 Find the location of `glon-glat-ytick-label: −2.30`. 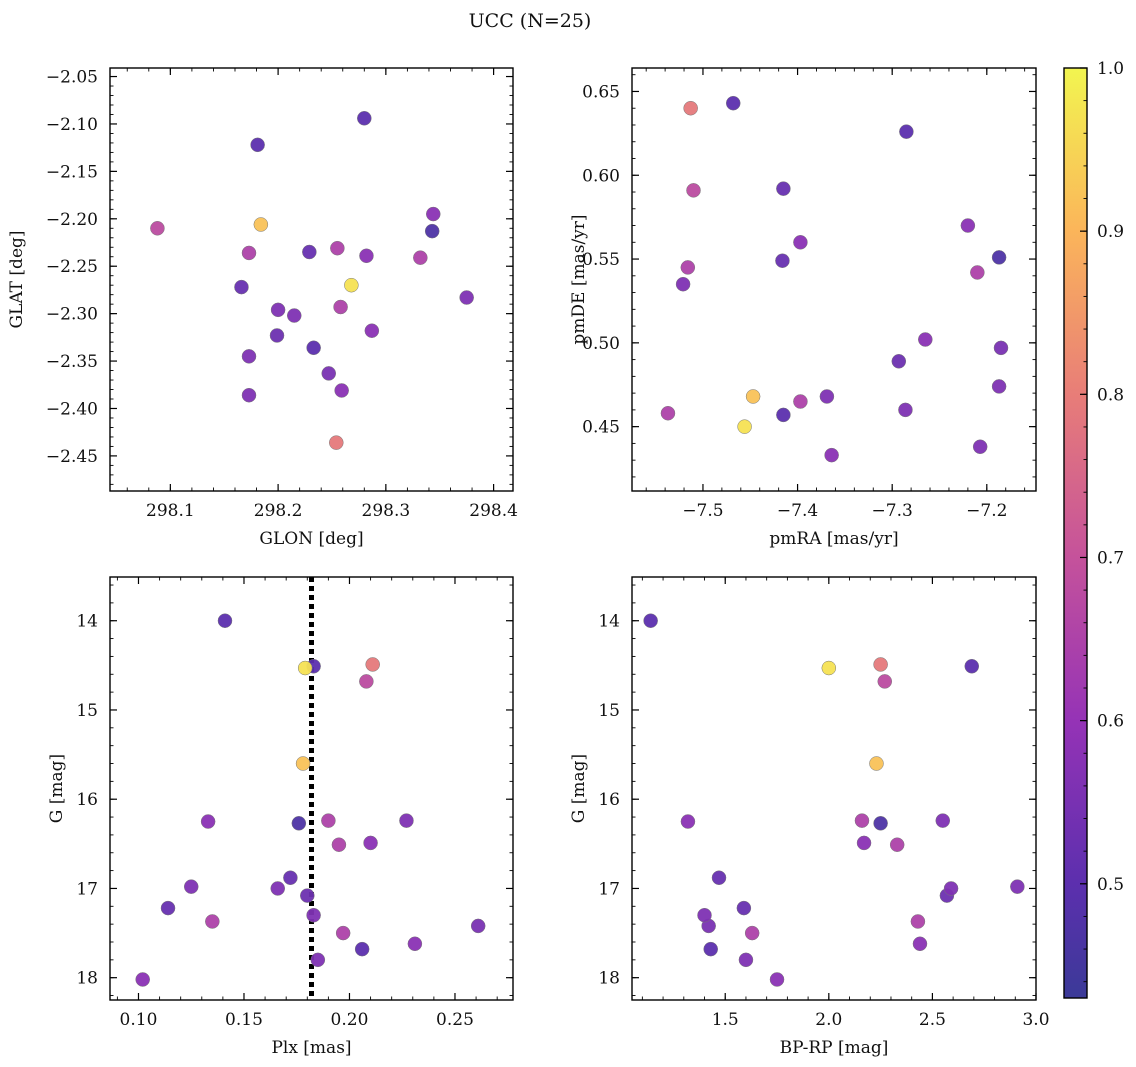

glon-glat-ytick-label: −2.30 is located at coordinates (72, 315).